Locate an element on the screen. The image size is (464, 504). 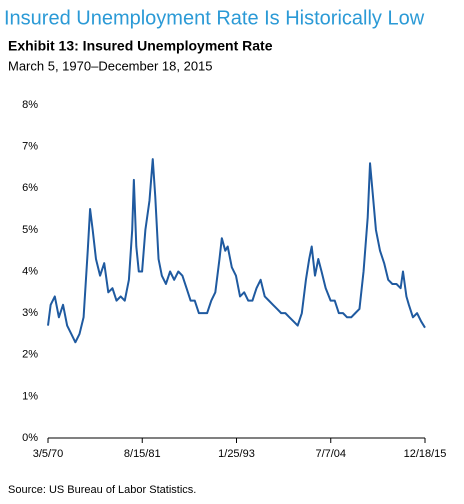
y-tick-label: 1% is located at coordinates (30, 396).